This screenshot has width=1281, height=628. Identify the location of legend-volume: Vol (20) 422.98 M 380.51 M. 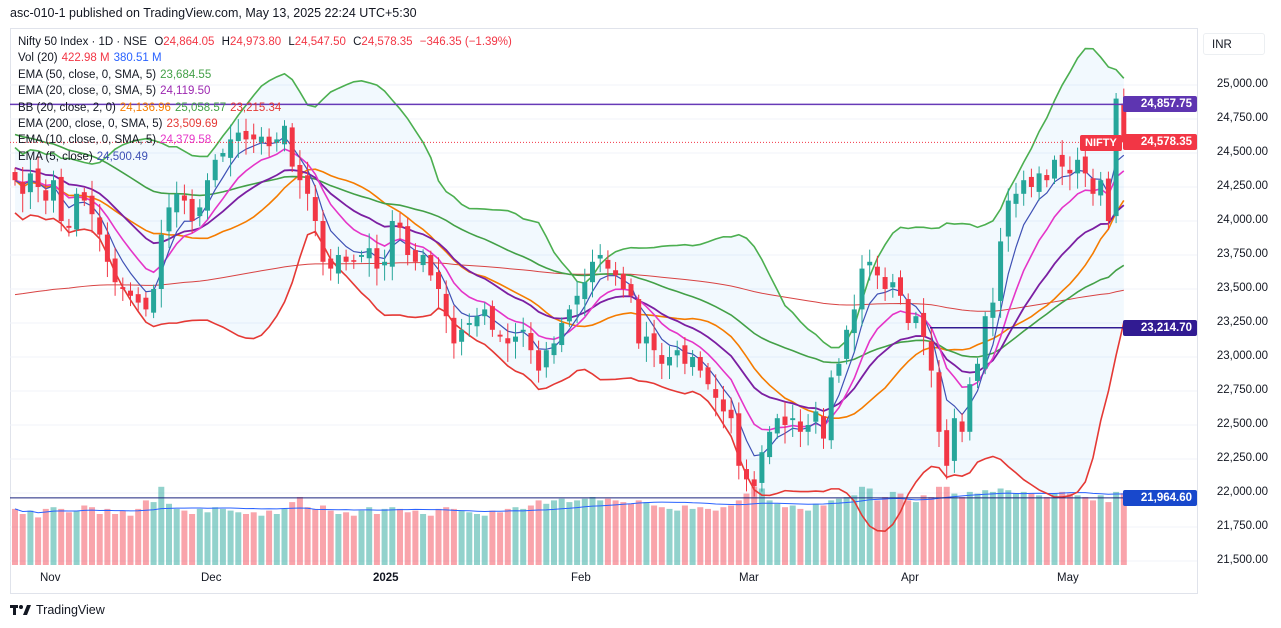
(265, 58).